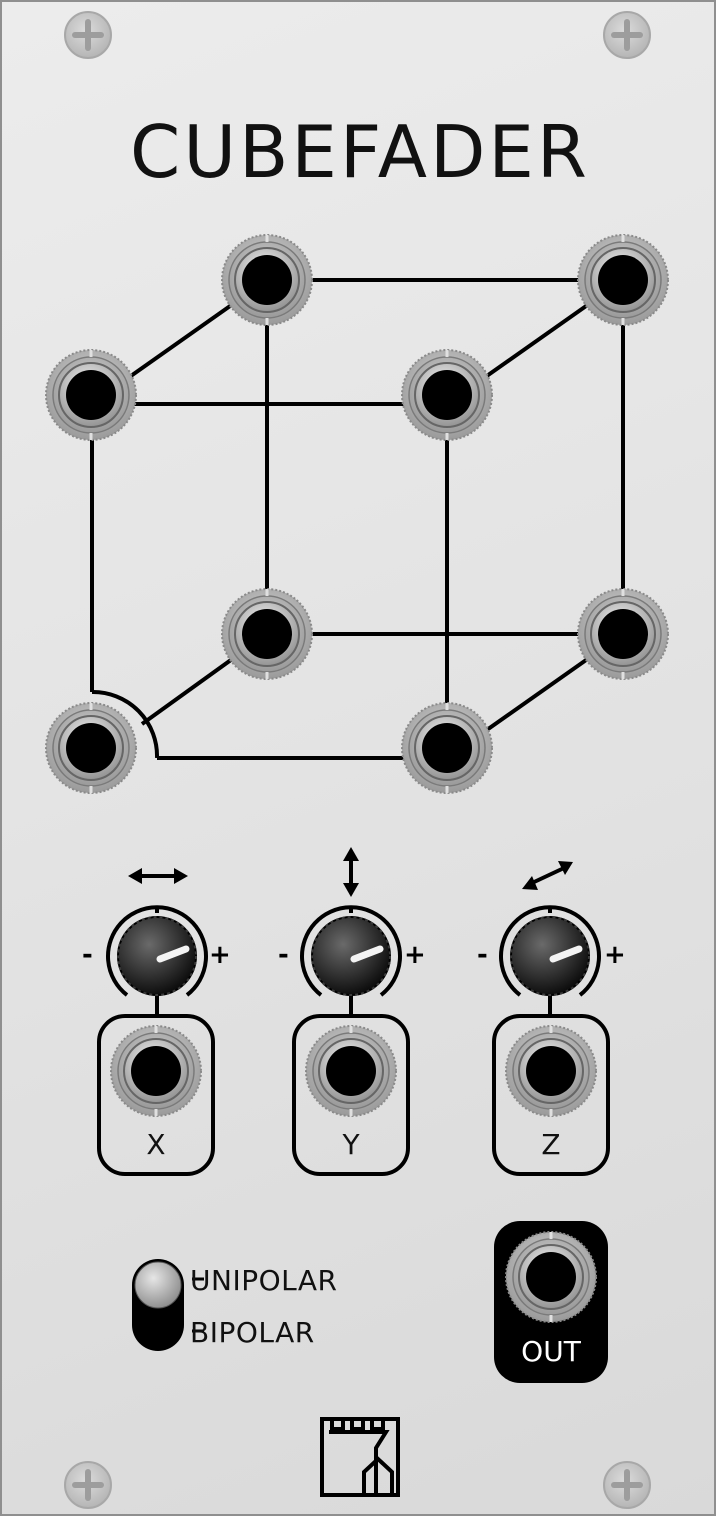 This screenshot has height=1518, width=716. Describe the element at coordinates (351, 872) in the screenshot. I see `vertical-arrow-icon` at that location.